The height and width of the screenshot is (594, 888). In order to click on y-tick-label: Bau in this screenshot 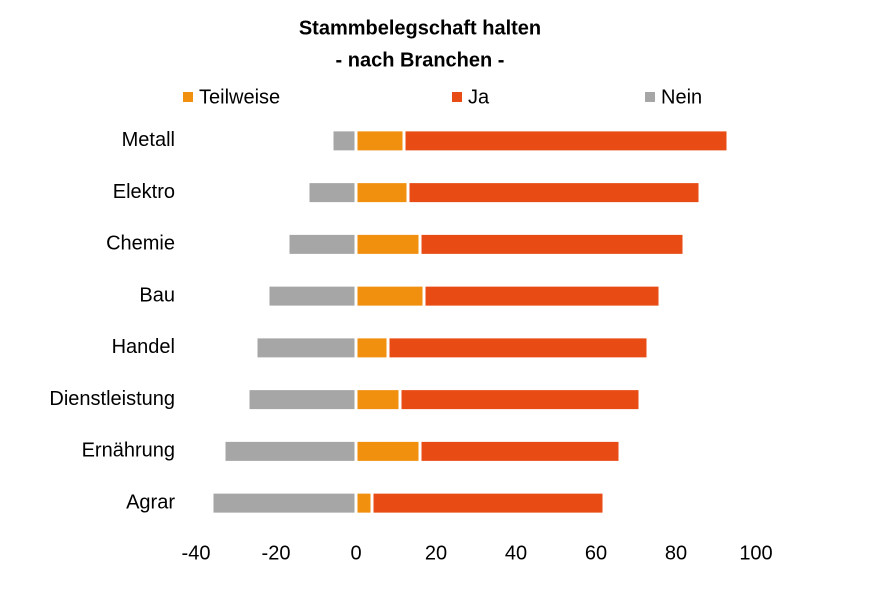, I will do `click(157, 295)`.